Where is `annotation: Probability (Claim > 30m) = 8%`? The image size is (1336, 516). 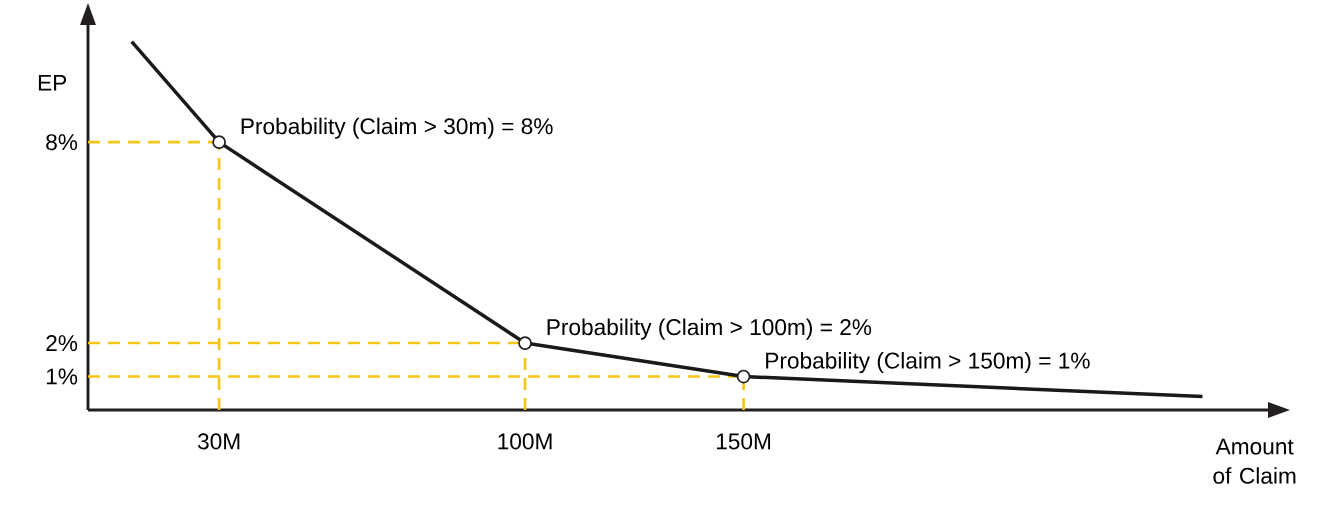 annotation: Probability (Claim > 30m) = 8% is located at coordinates (397, 128).